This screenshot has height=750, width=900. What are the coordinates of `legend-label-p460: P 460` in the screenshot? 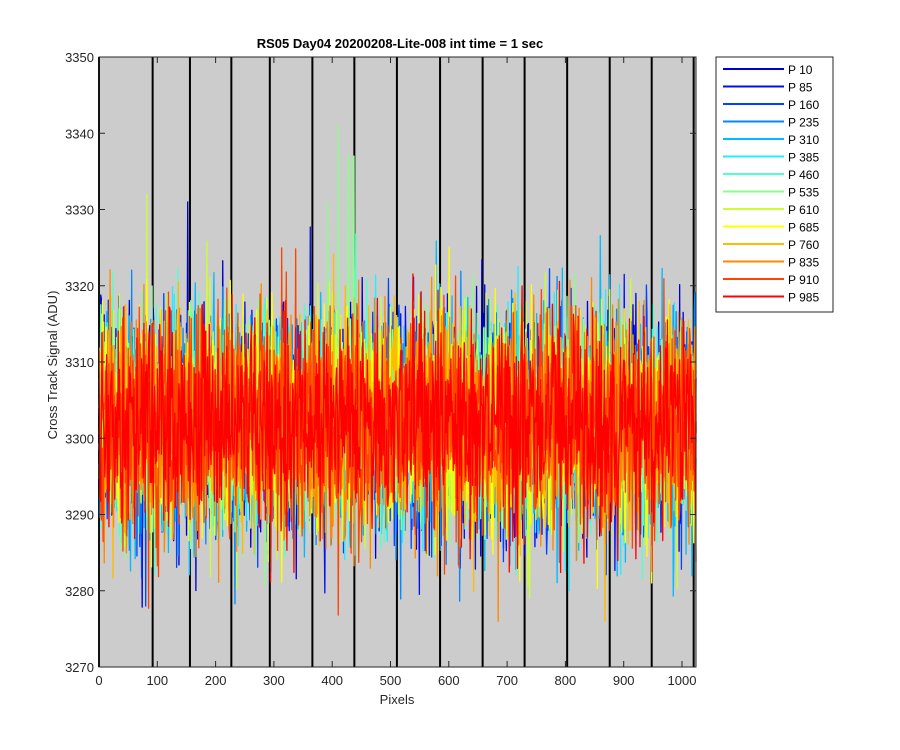 It's located at (803, 175).